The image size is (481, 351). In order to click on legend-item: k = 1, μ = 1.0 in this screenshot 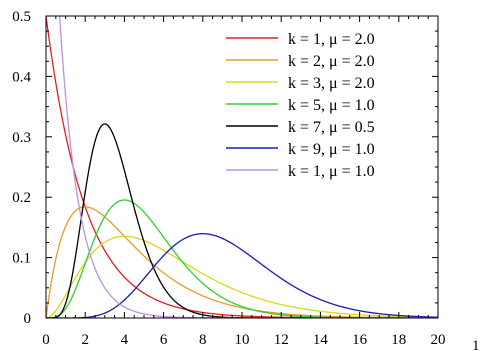, I will do `click(300, 171)`.